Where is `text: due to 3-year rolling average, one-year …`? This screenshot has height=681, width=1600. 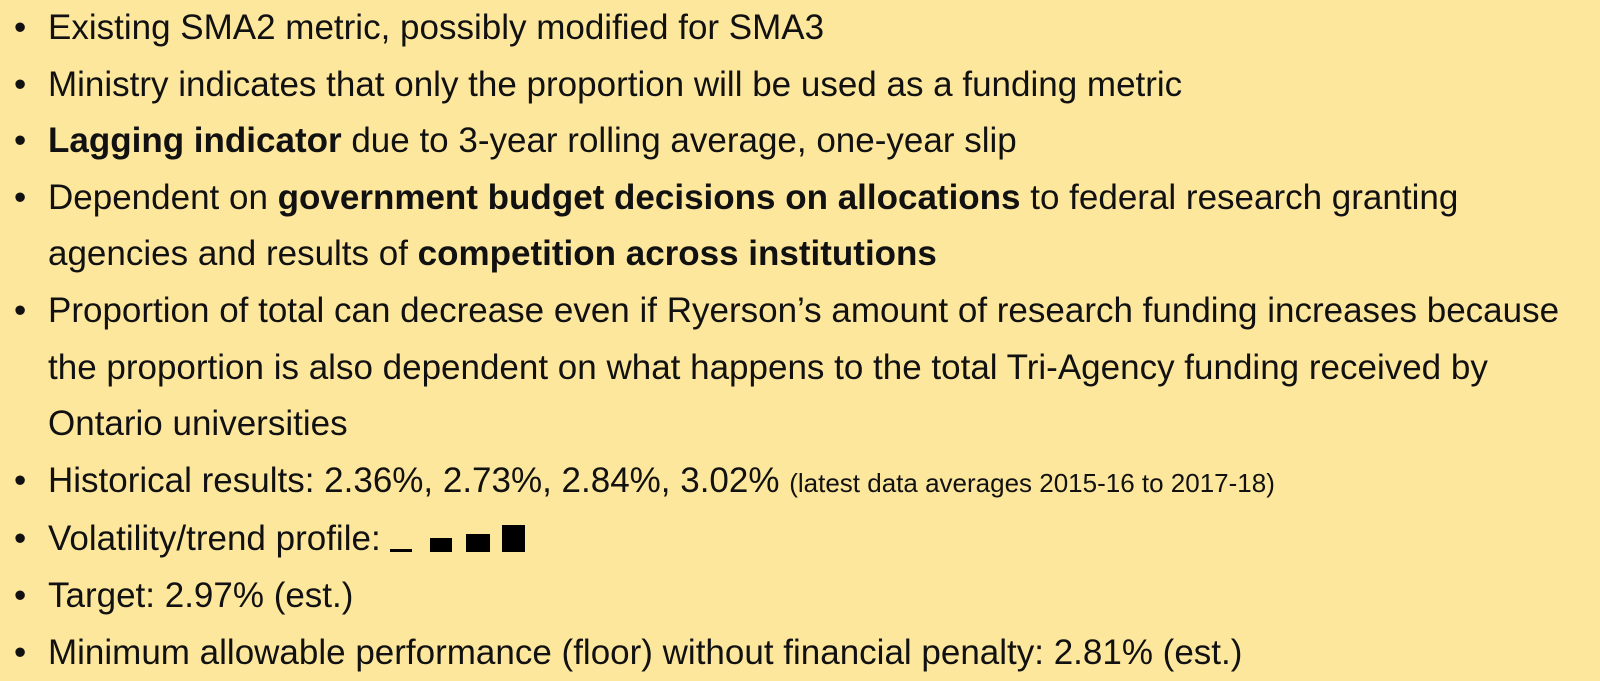 text: due to 3-year rolling average, one-year … is located at coordinates (679, 141).